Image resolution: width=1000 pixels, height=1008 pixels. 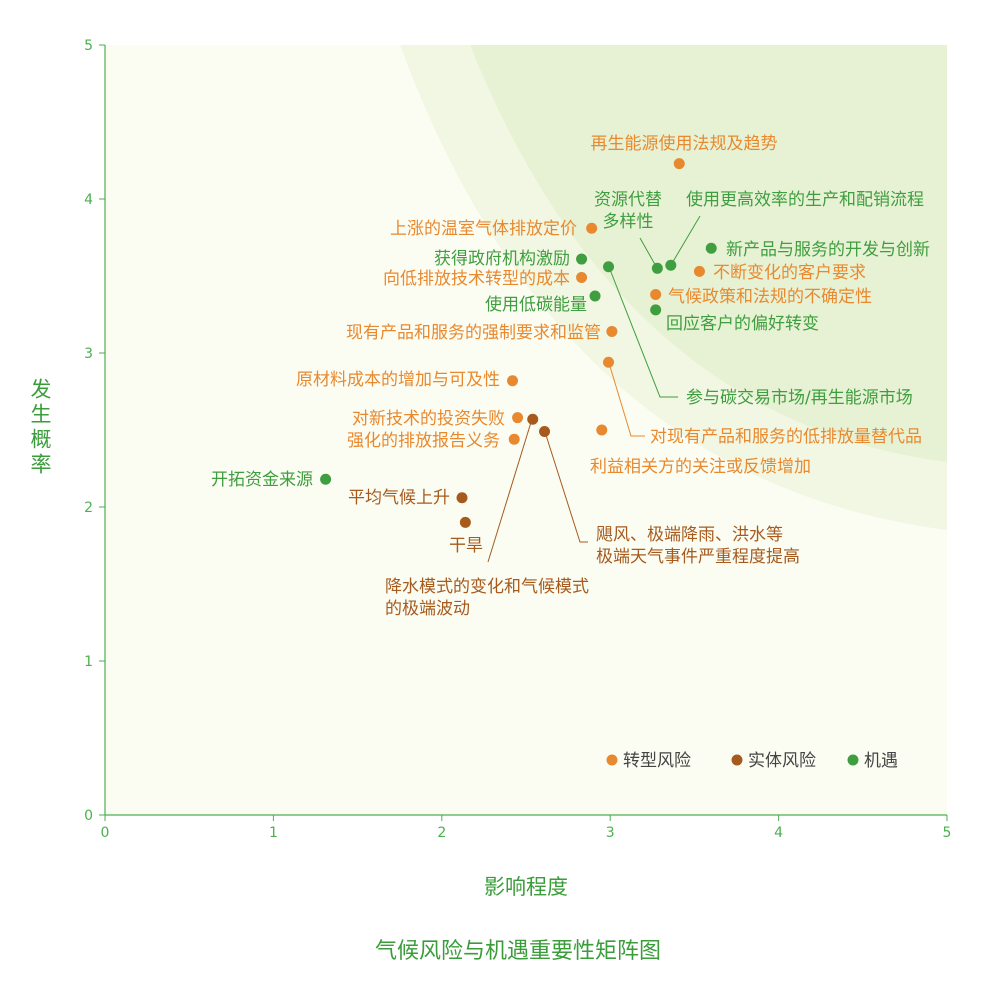 I want to click on data-label: 利益相关方的关注或反馈增加, so click(x=700, y=467).